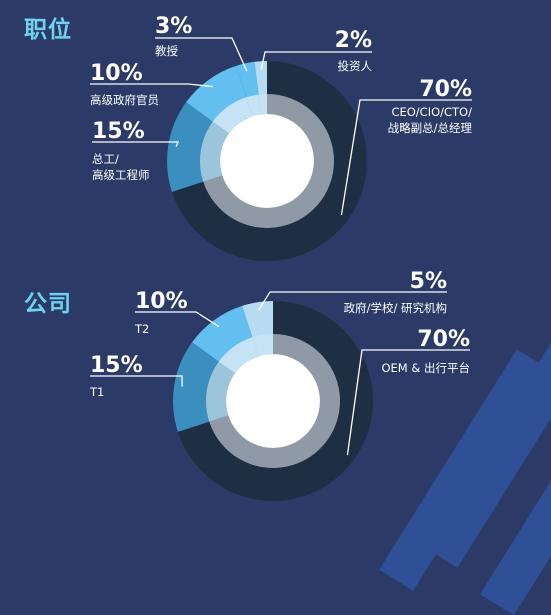 Image resolution: width=551 pixels, height=615 pixels. I want to click on slice-category-label: 高级政府官员, so click(124, 100).